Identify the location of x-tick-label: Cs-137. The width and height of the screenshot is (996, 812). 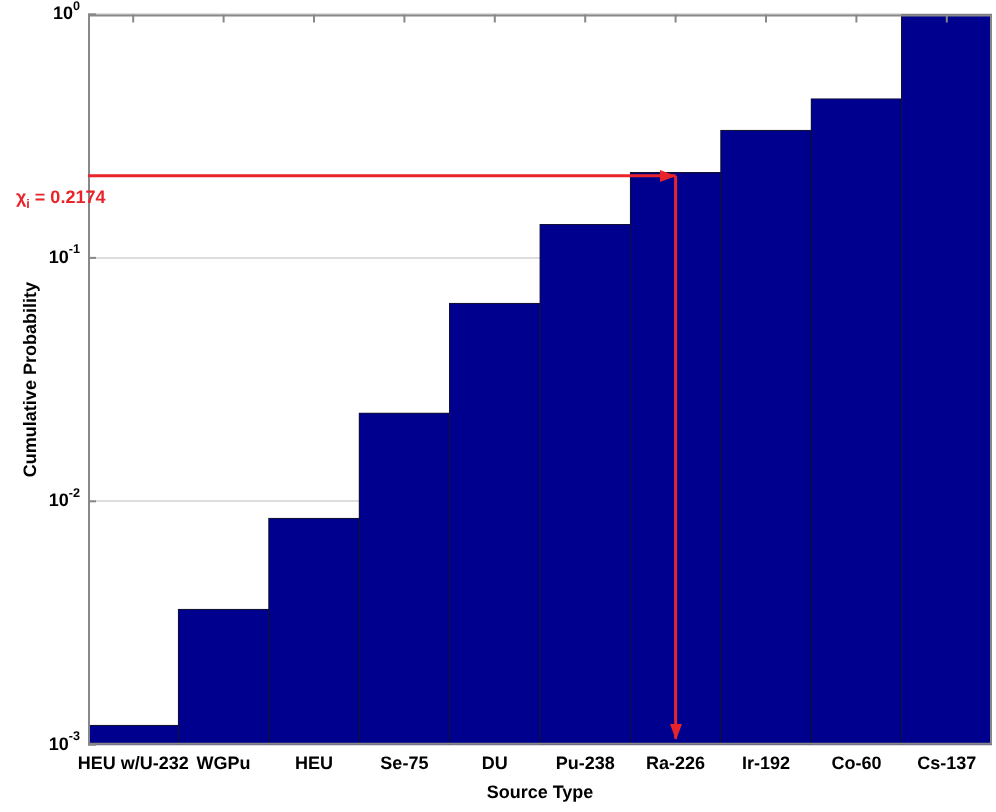
(947, 762).